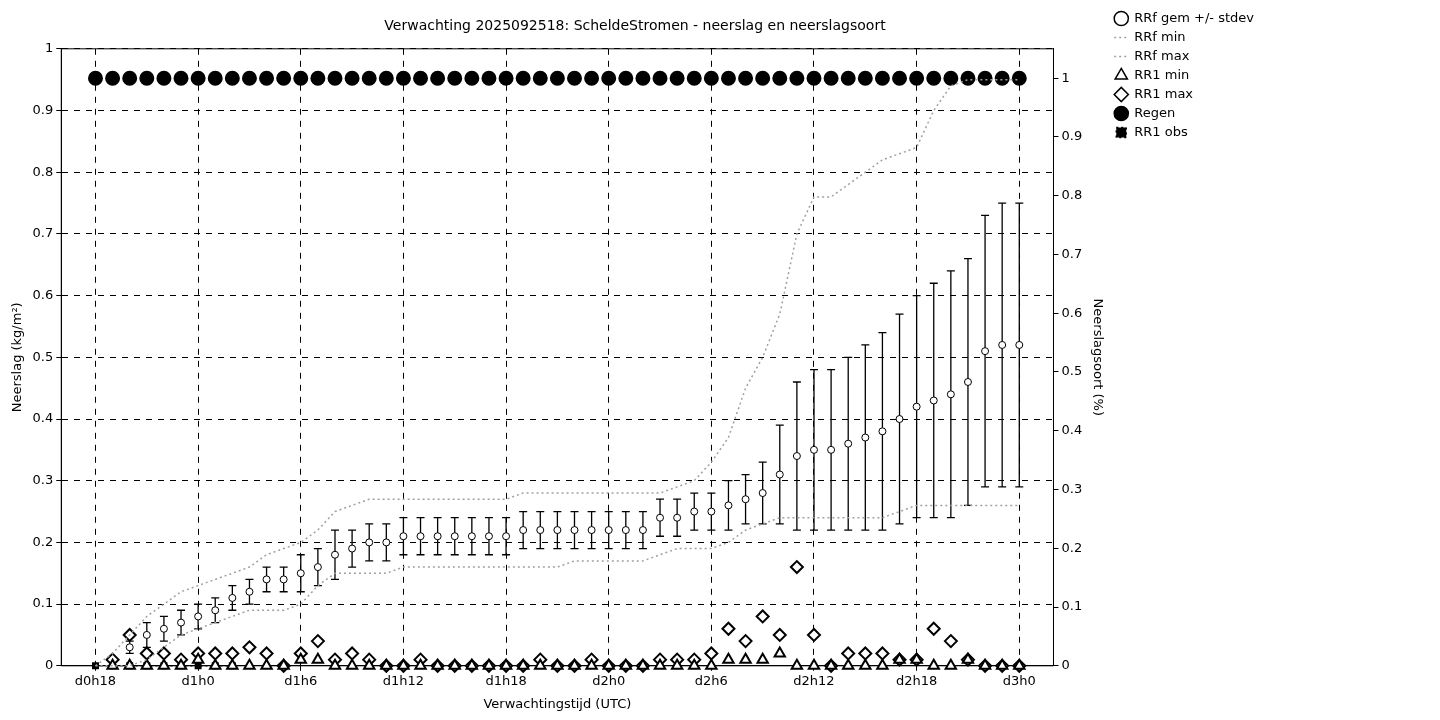 The height and width of the screenshot is (720, 1440). I want to click on x-tick-label: d0h18, so click(95, 680).